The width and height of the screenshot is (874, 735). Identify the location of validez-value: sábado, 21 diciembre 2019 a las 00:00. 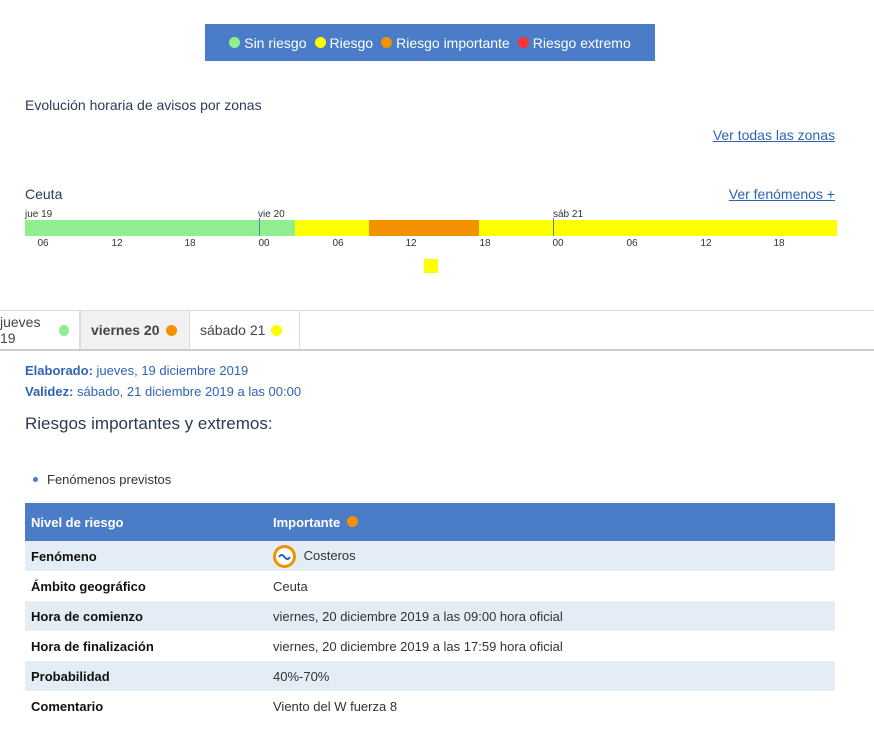
(187, 391).